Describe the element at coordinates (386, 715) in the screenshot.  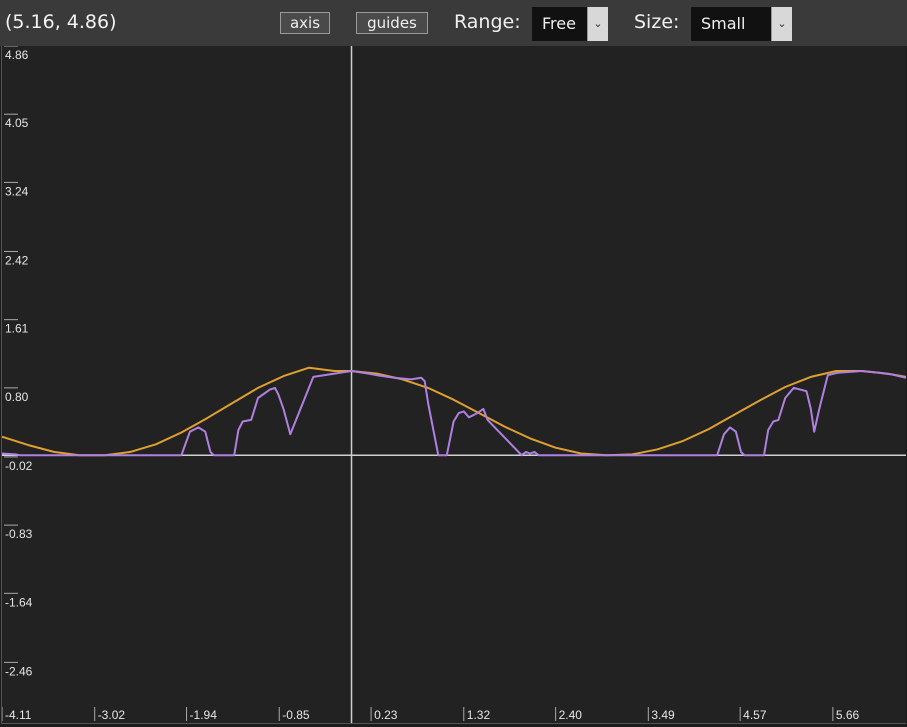
I see `x-tick-label: 0.23` at that location.